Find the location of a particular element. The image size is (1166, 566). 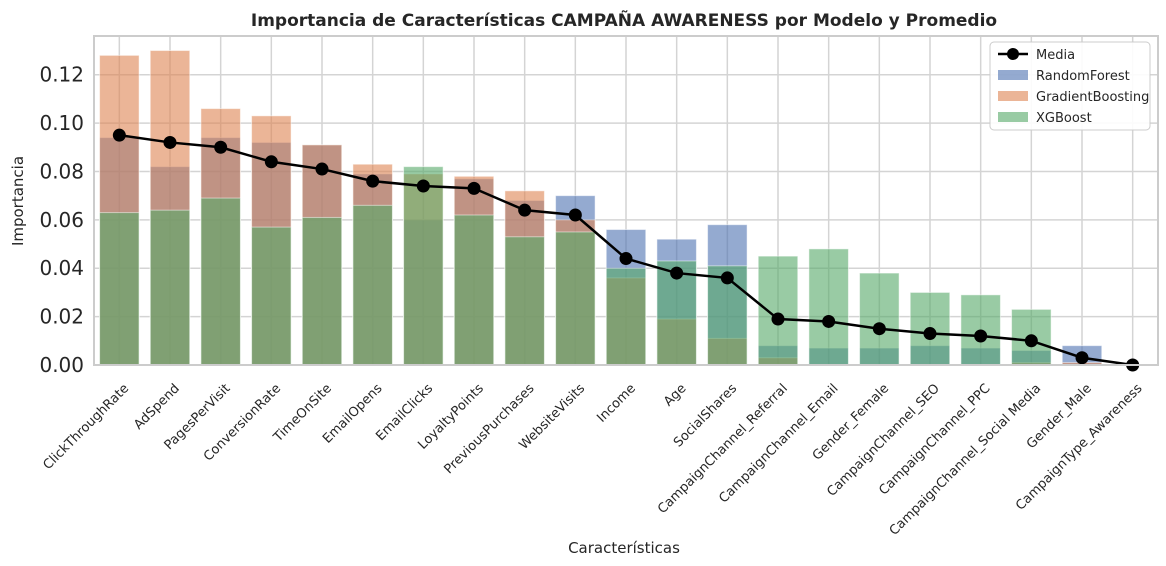

legend: Media RandomForest GradientBoosting XGBoost is located at coordinates (1070, 86).